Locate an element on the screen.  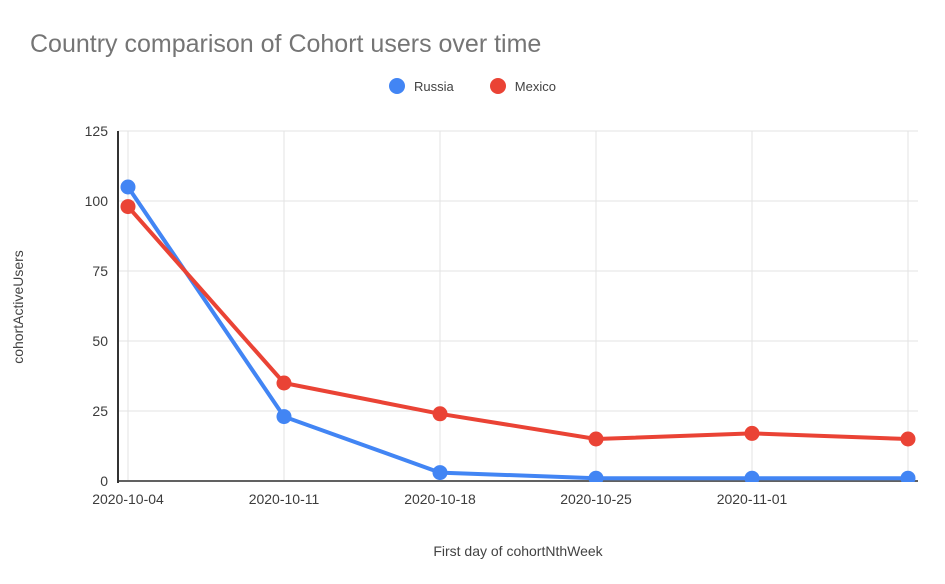
y-tick-label: 50 is located at coordinates (100, 341).